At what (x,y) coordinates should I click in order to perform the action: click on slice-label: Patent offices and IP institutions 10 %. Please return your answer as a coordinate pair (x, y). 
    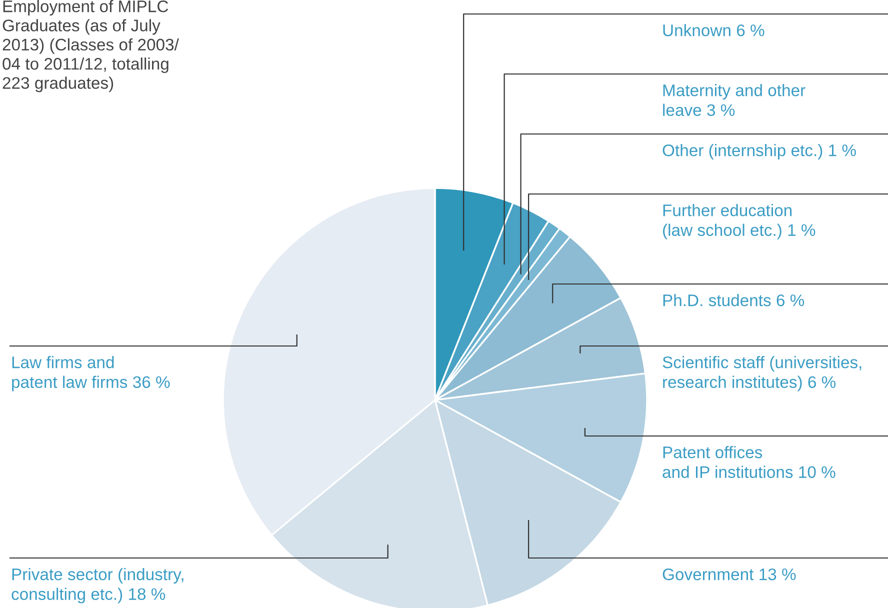
    Looking at the image, I should click on (749, 462).